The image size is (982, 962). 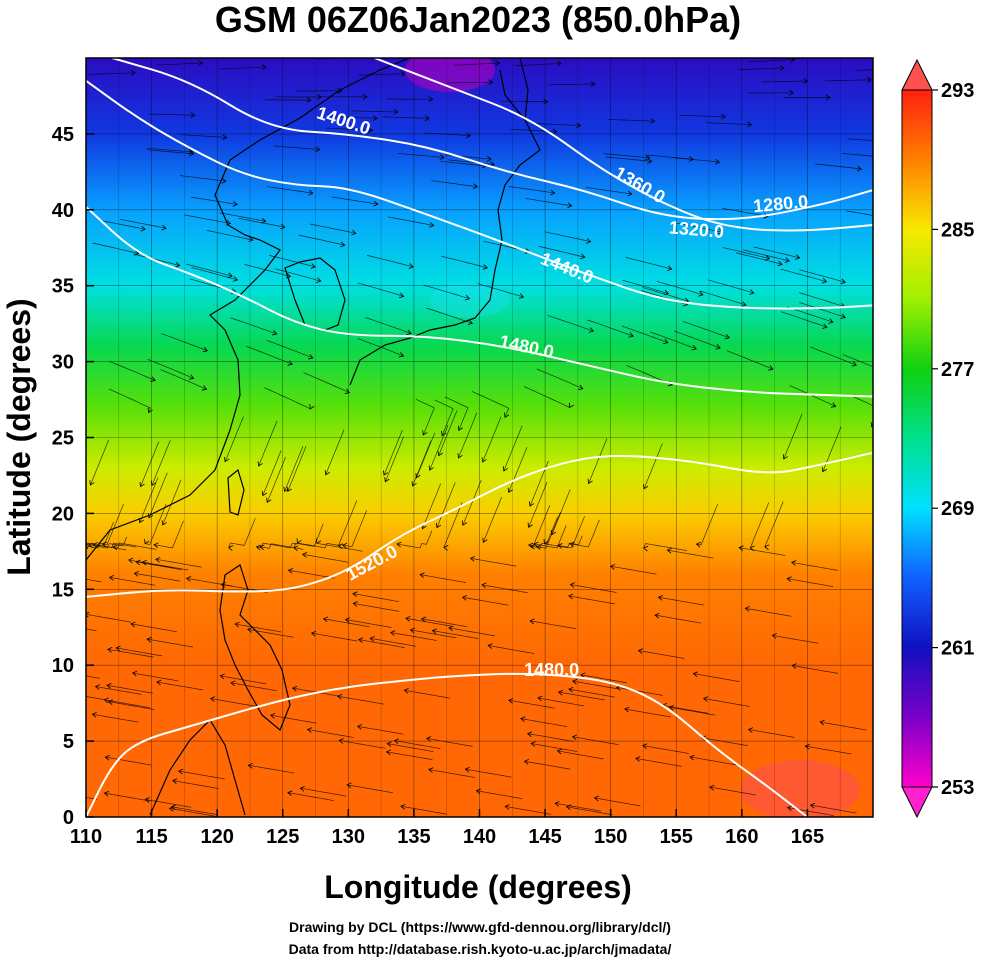 What do you see at coordinates (63, 287) in the screenshot?
I see `y-tick-label: 35` at bounding box center [63, 287].